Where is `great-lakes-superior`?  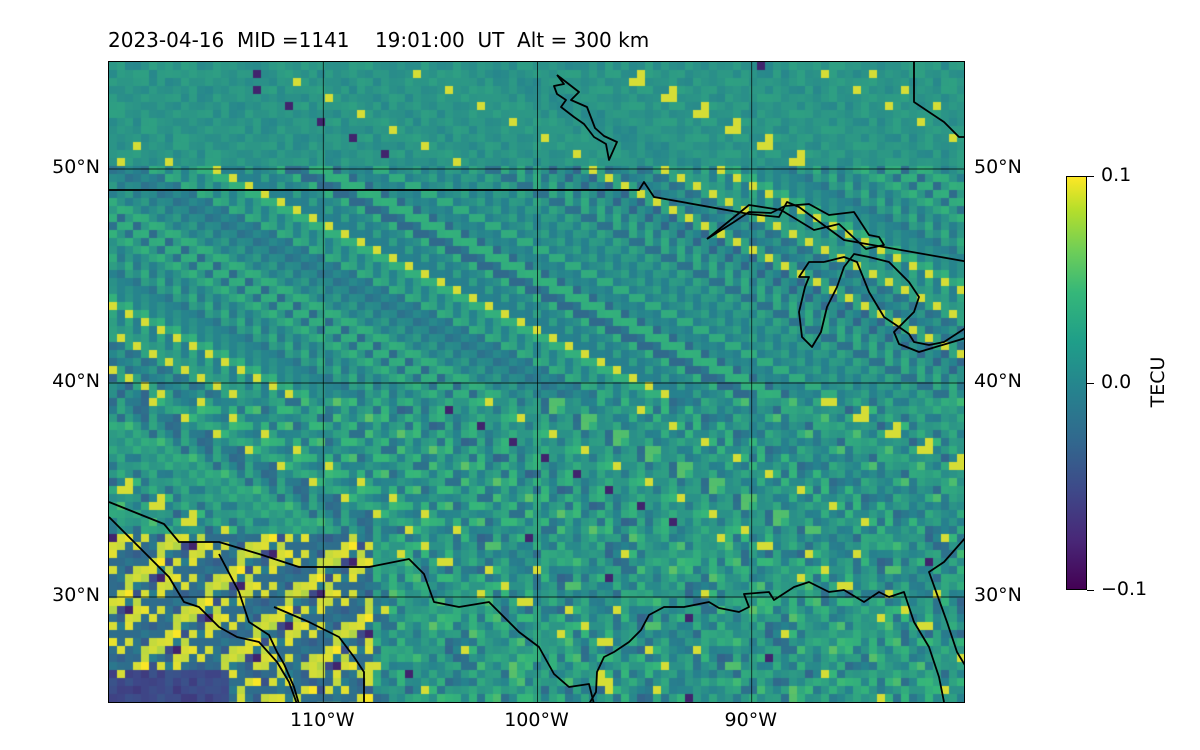 great-lakes-superior is located at coordinates (795, 226).